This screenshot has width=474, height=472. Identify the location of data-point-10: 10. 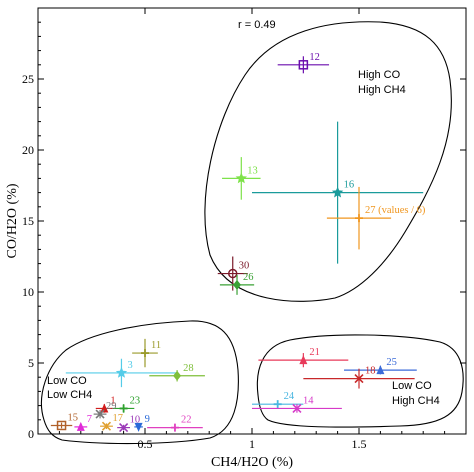
(129, 424).